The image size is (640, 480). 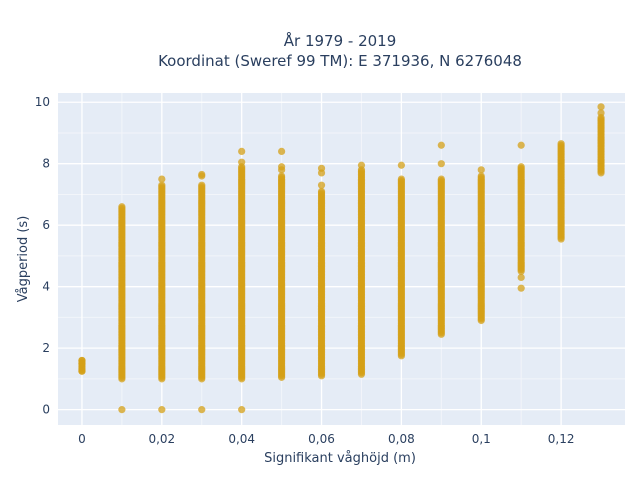 What do you see at coordinates (401, 439) in the screenshot?
I see `x-tick-label: 0,08` at bounding box center [401, 439].